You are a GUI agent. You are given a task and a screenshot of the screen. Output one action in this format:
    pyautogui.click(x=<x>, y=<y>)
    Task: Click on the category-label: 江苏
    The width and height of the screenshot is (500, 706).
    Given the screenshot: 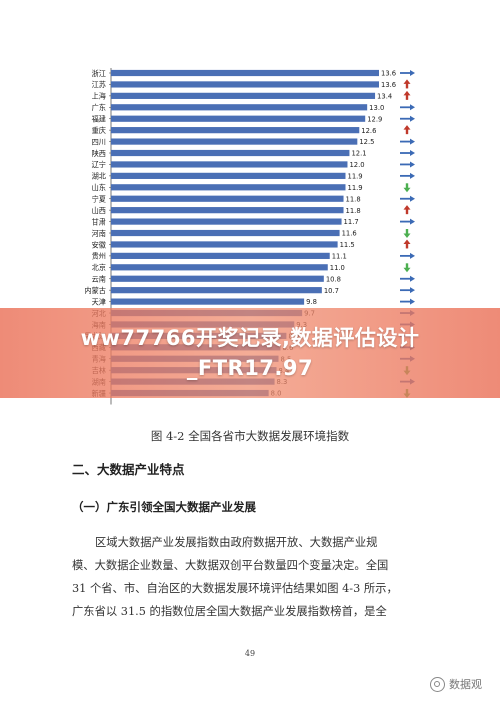 What is the action you would take?
    pyautogui.click(x=99, y=84)
    